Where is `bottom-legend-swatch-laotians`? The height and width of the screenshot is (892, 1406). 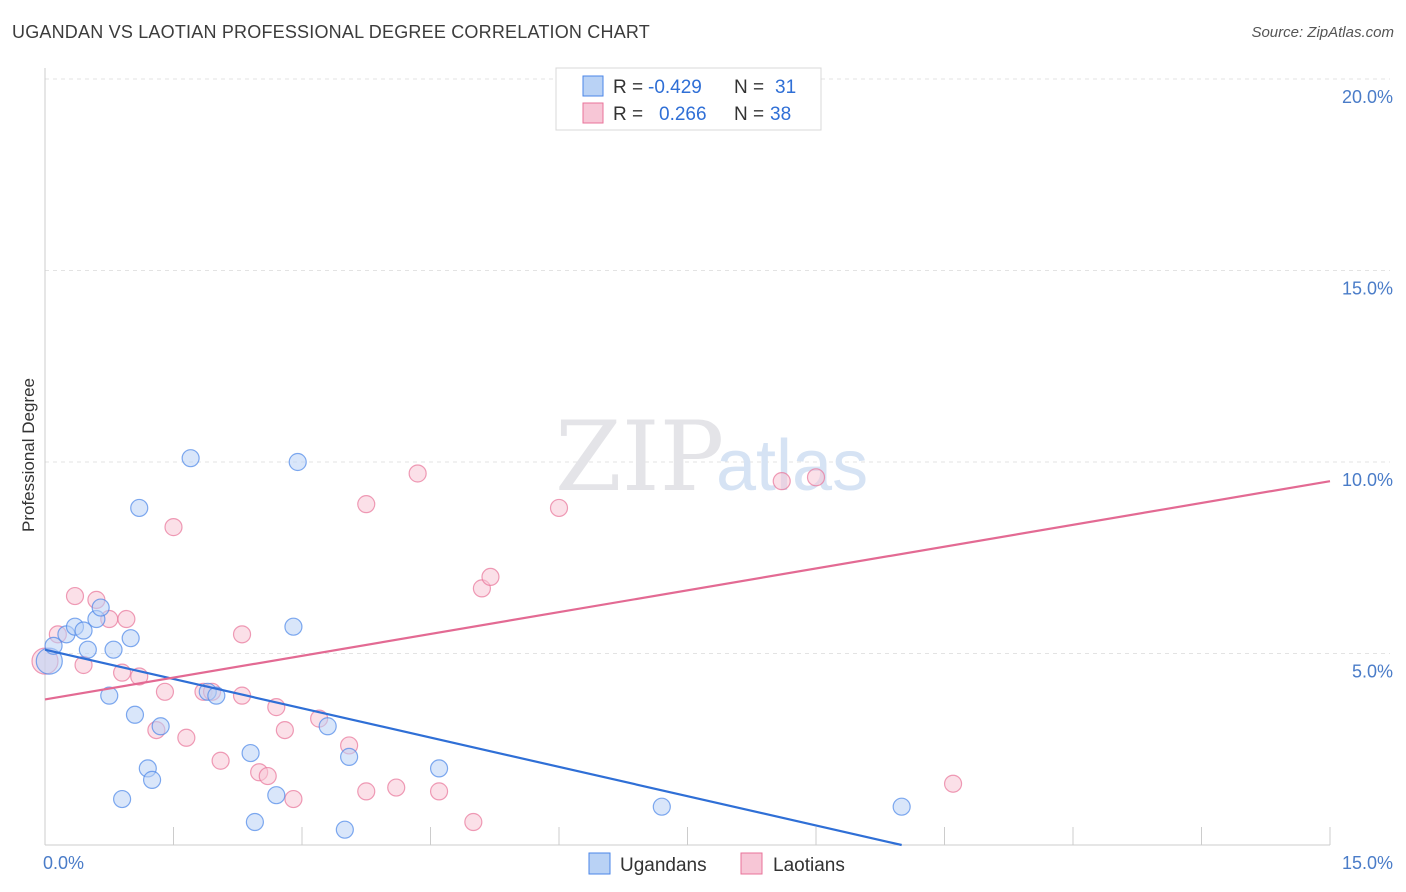 bottom-legend-swatch-laotians is located at coordinates (751, 863).